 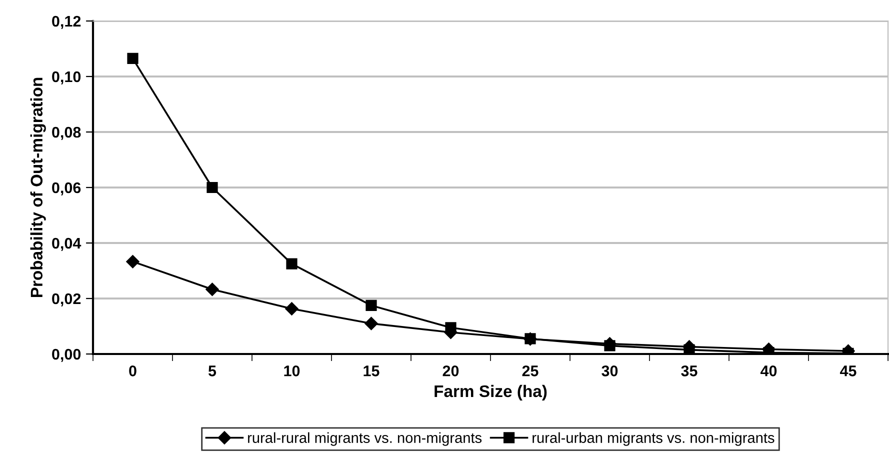 What do you see at coordinates (689, 371) in the screenshot?
I see `x-tick-label: 35` at bounding box center [689, 371].